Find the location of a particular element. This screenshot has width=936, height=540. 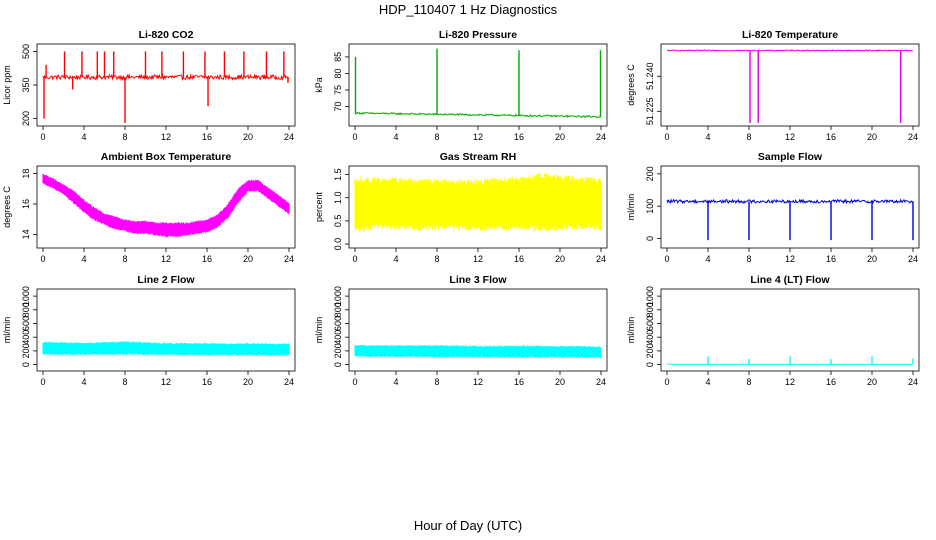

y-tick-label: 70 is located at coordinates (338, 106).